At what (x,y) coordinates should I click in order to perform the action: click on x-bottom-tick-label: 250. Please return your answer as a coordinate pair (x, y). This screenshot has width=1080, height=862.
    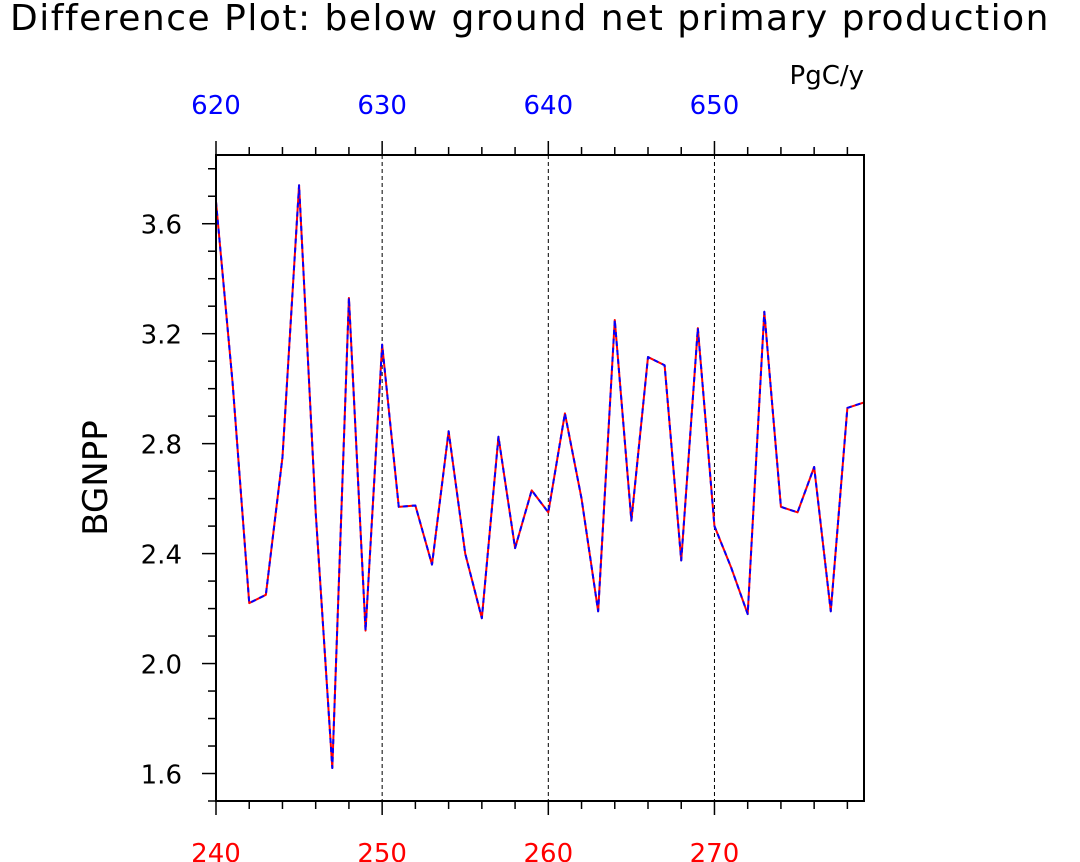
    Looking at the image, I should click on (382, 850).